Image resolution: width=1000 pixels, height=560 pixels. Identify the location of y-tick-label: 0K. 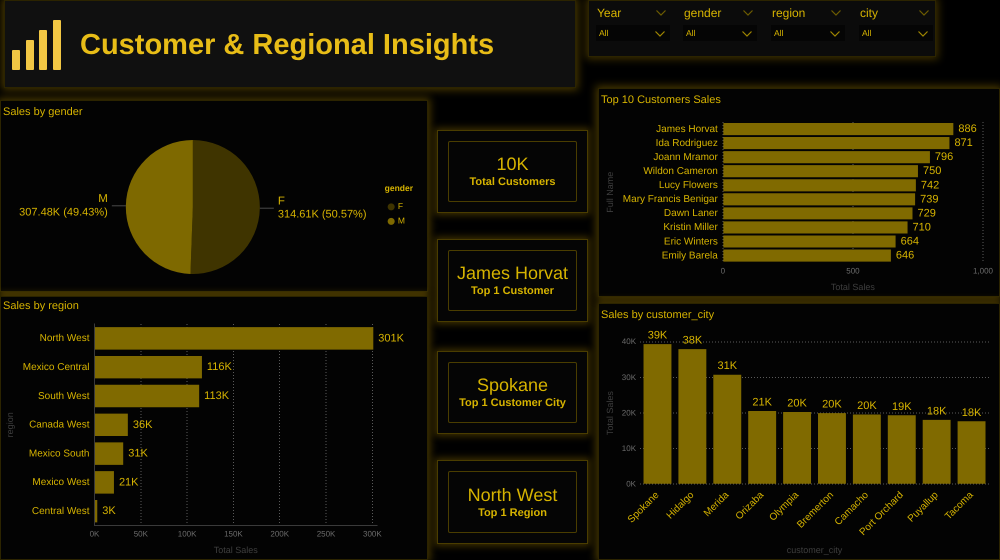
(631, 483).